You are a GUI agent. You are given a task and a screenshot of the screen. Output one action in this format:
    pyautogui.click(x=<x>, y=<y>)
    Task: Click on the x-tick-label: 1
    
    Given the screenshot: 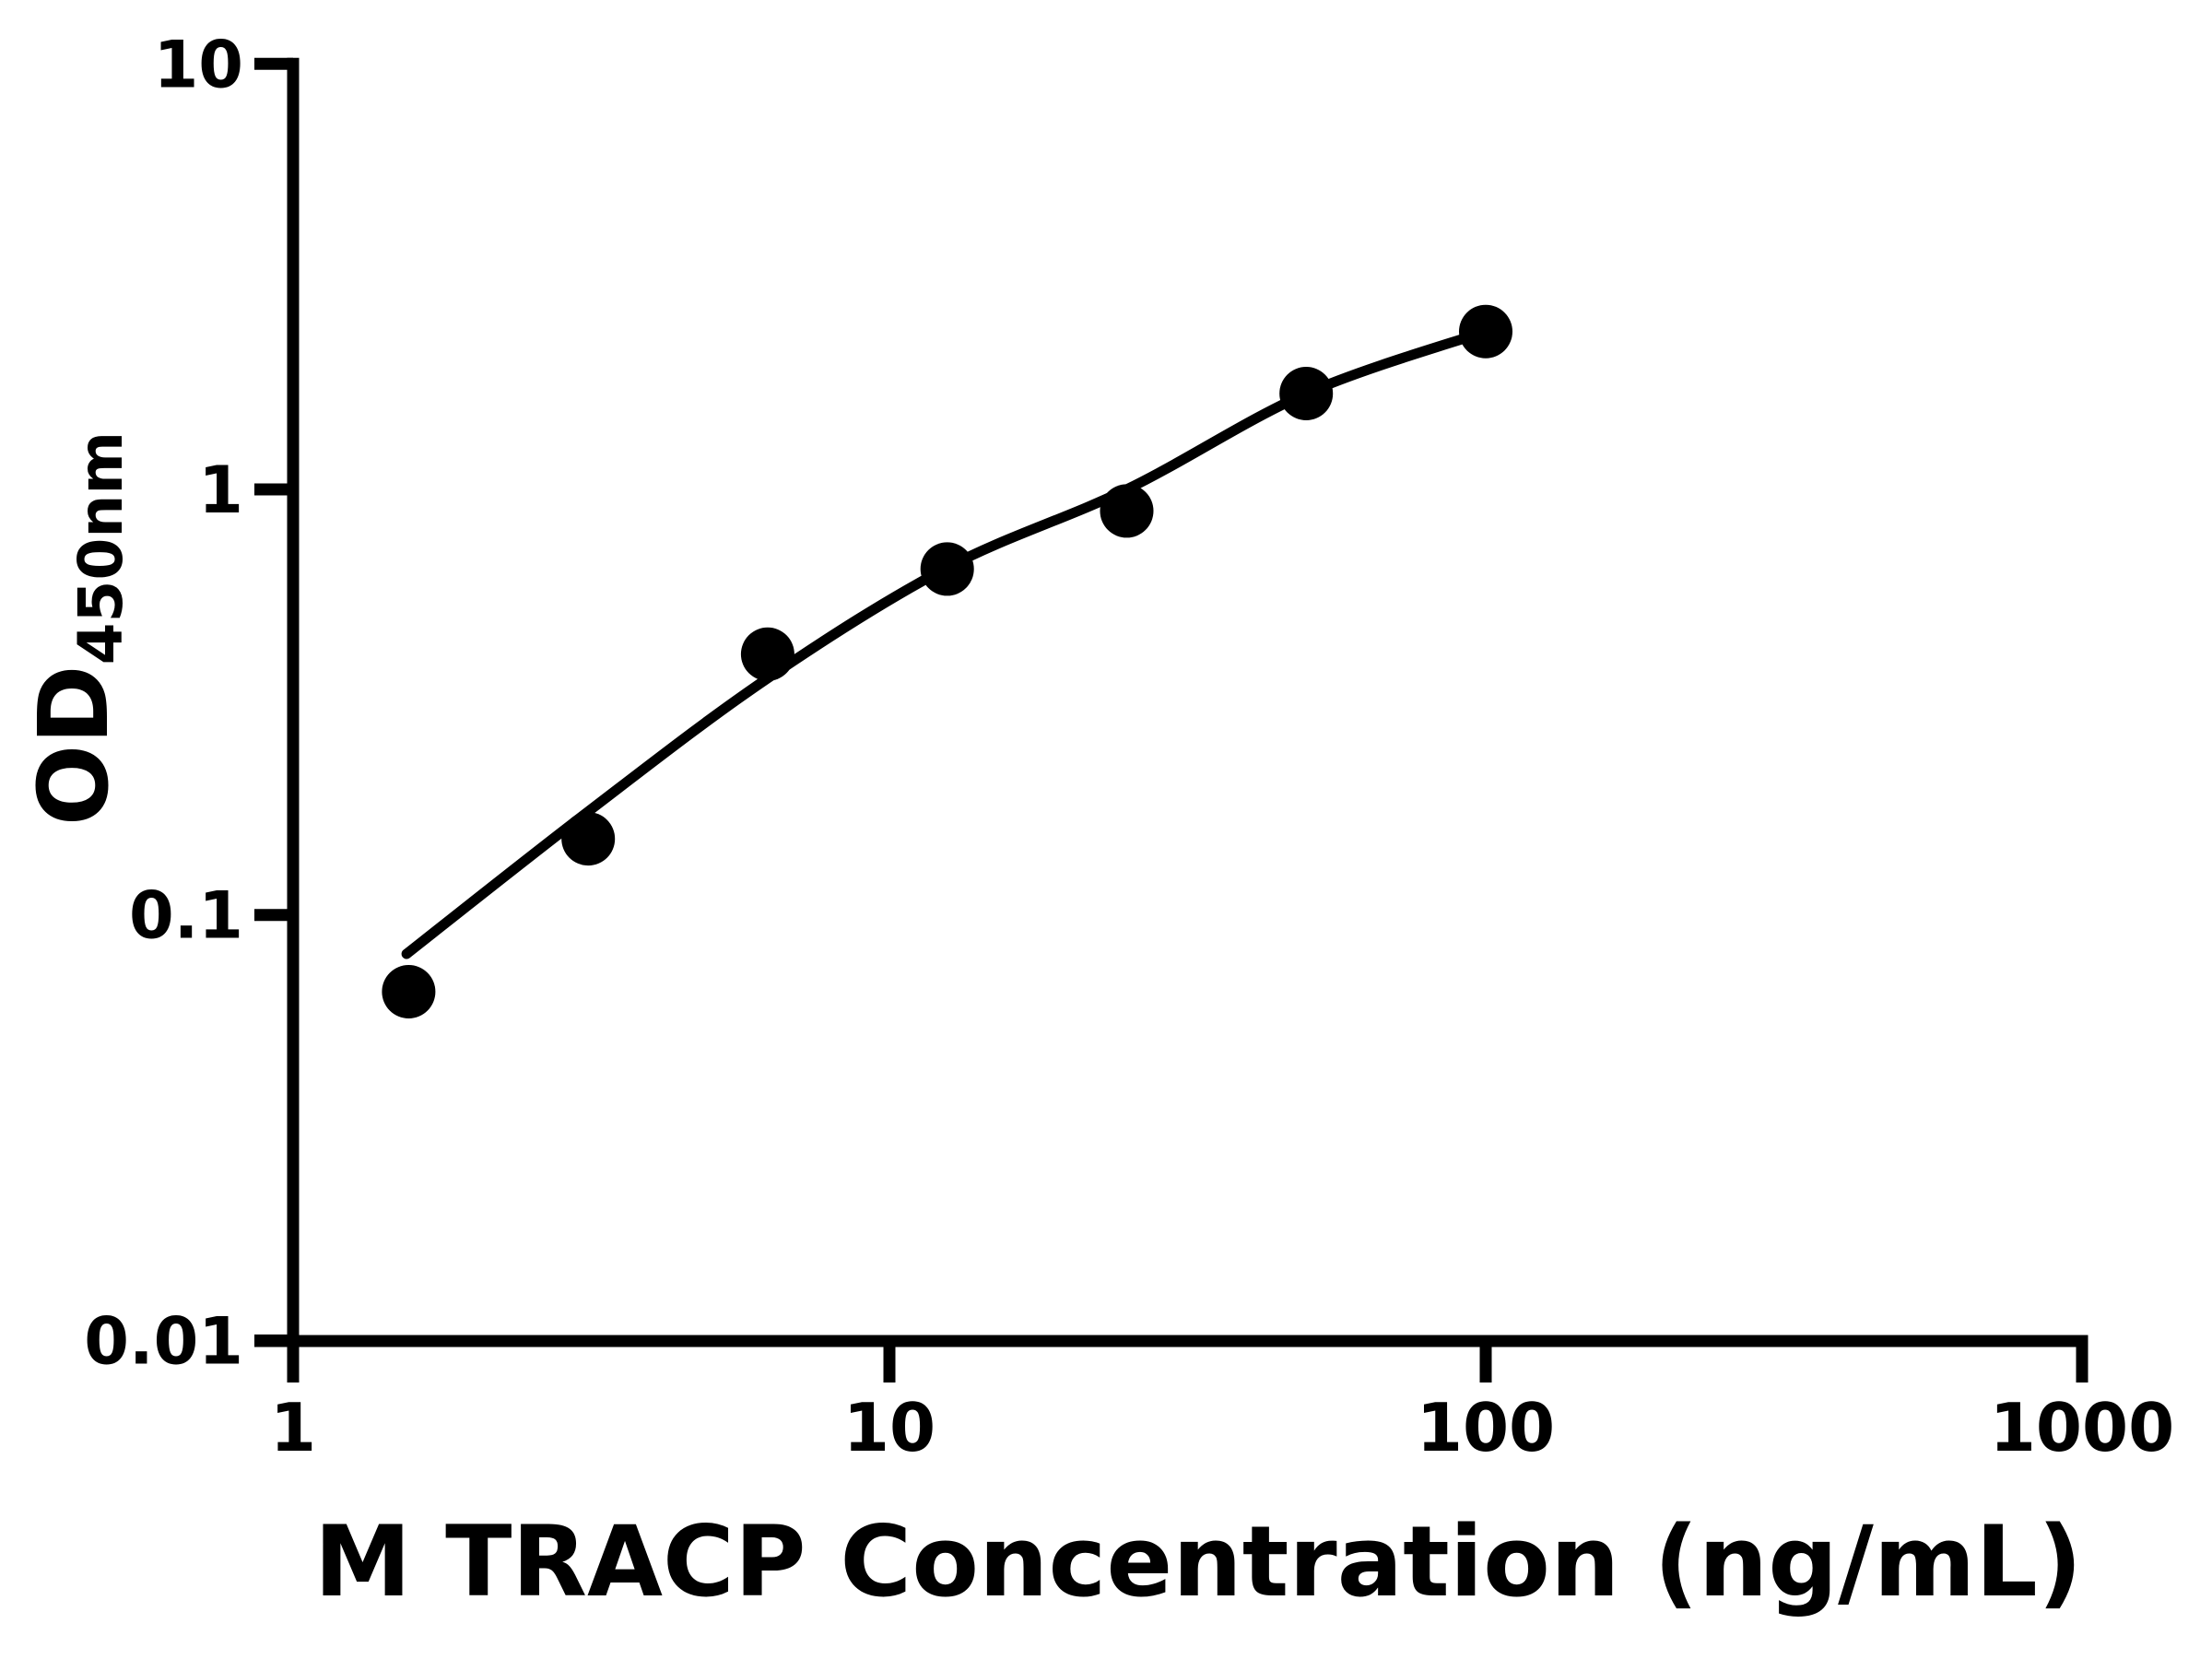 What is the action you would take?
    pyautogui.click(x=293, y=1427)
    